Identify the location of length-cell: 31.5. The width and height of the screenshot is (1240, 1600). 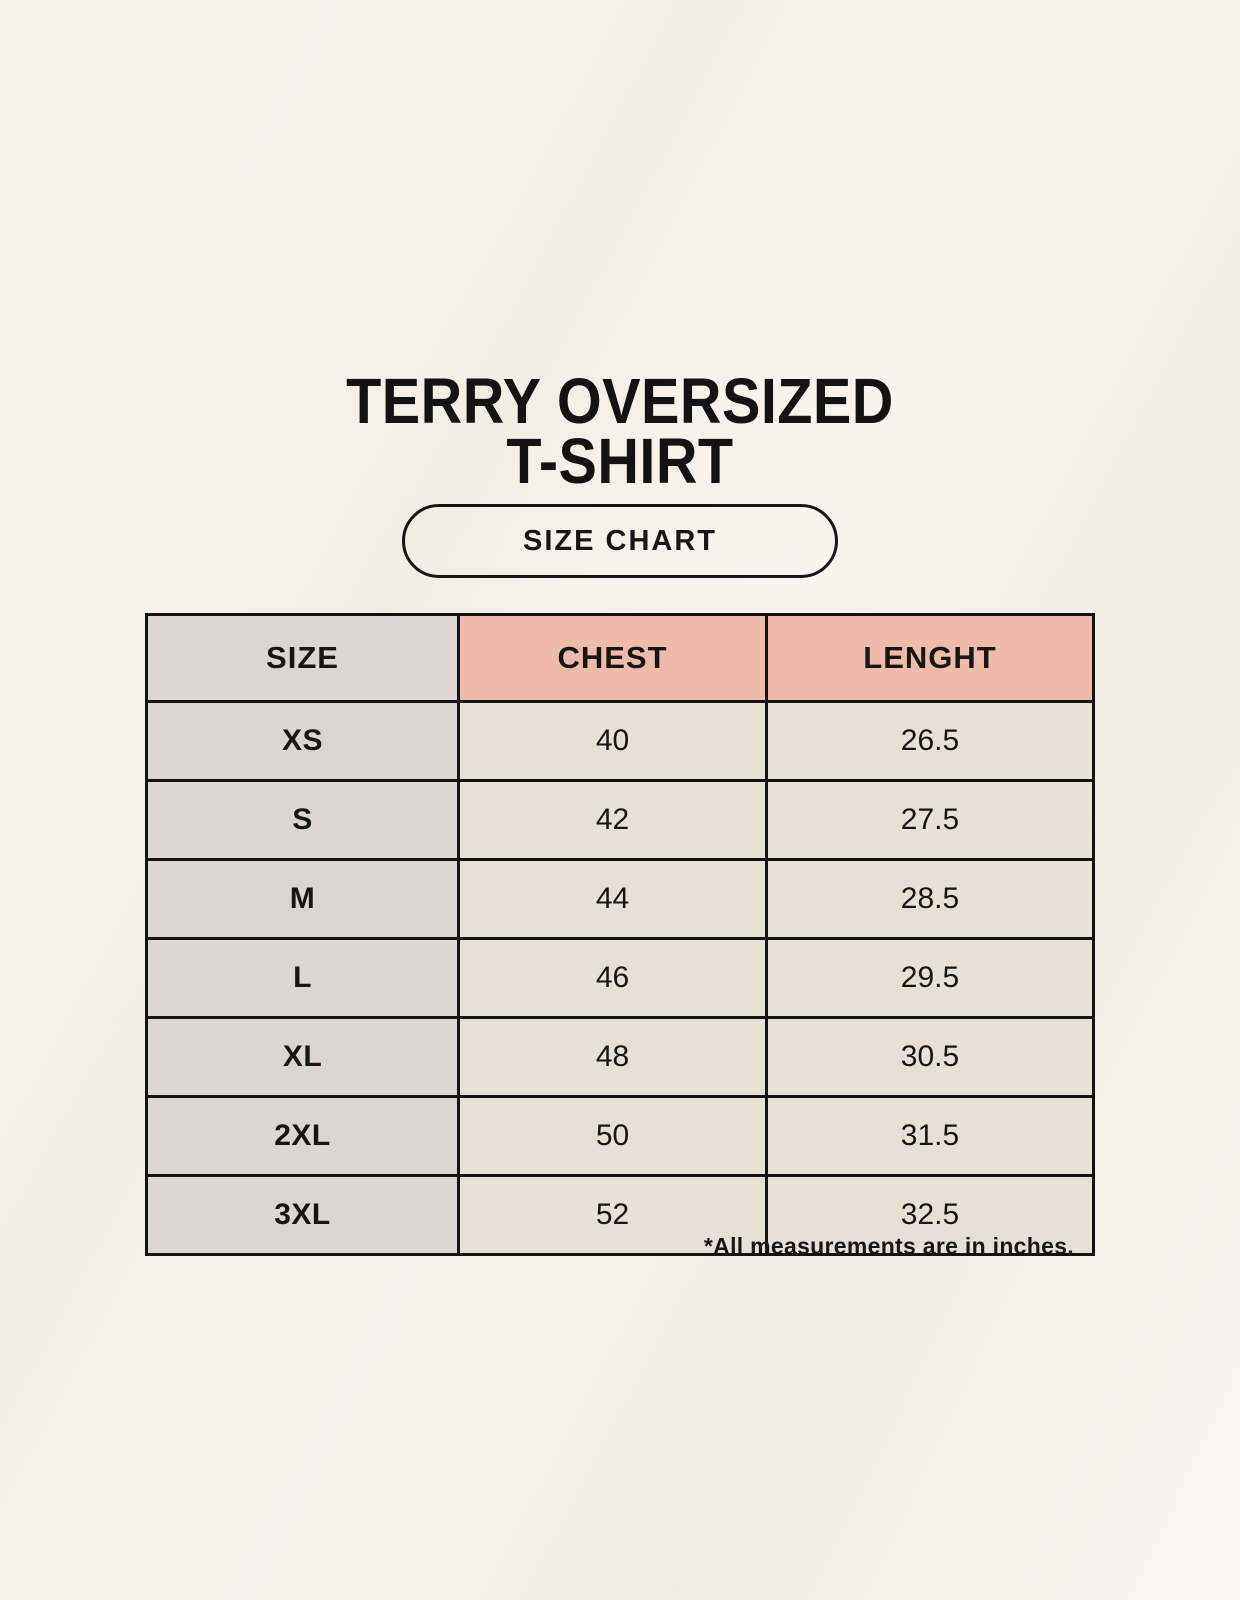
(930, 1136).